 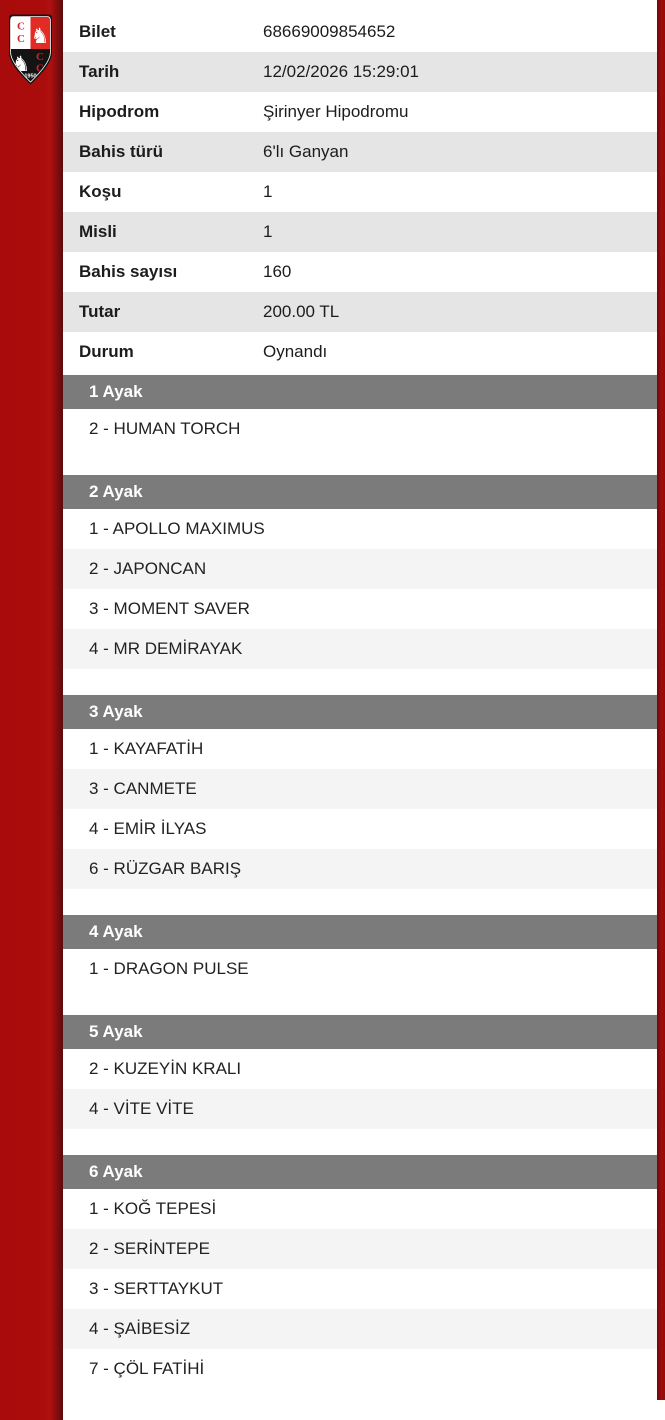 What do you see at coordinates (360, 1289) in the screenshot?
I see `selection-row: 3 - SERTTAYKUT` at bounding box center [360, 1289].